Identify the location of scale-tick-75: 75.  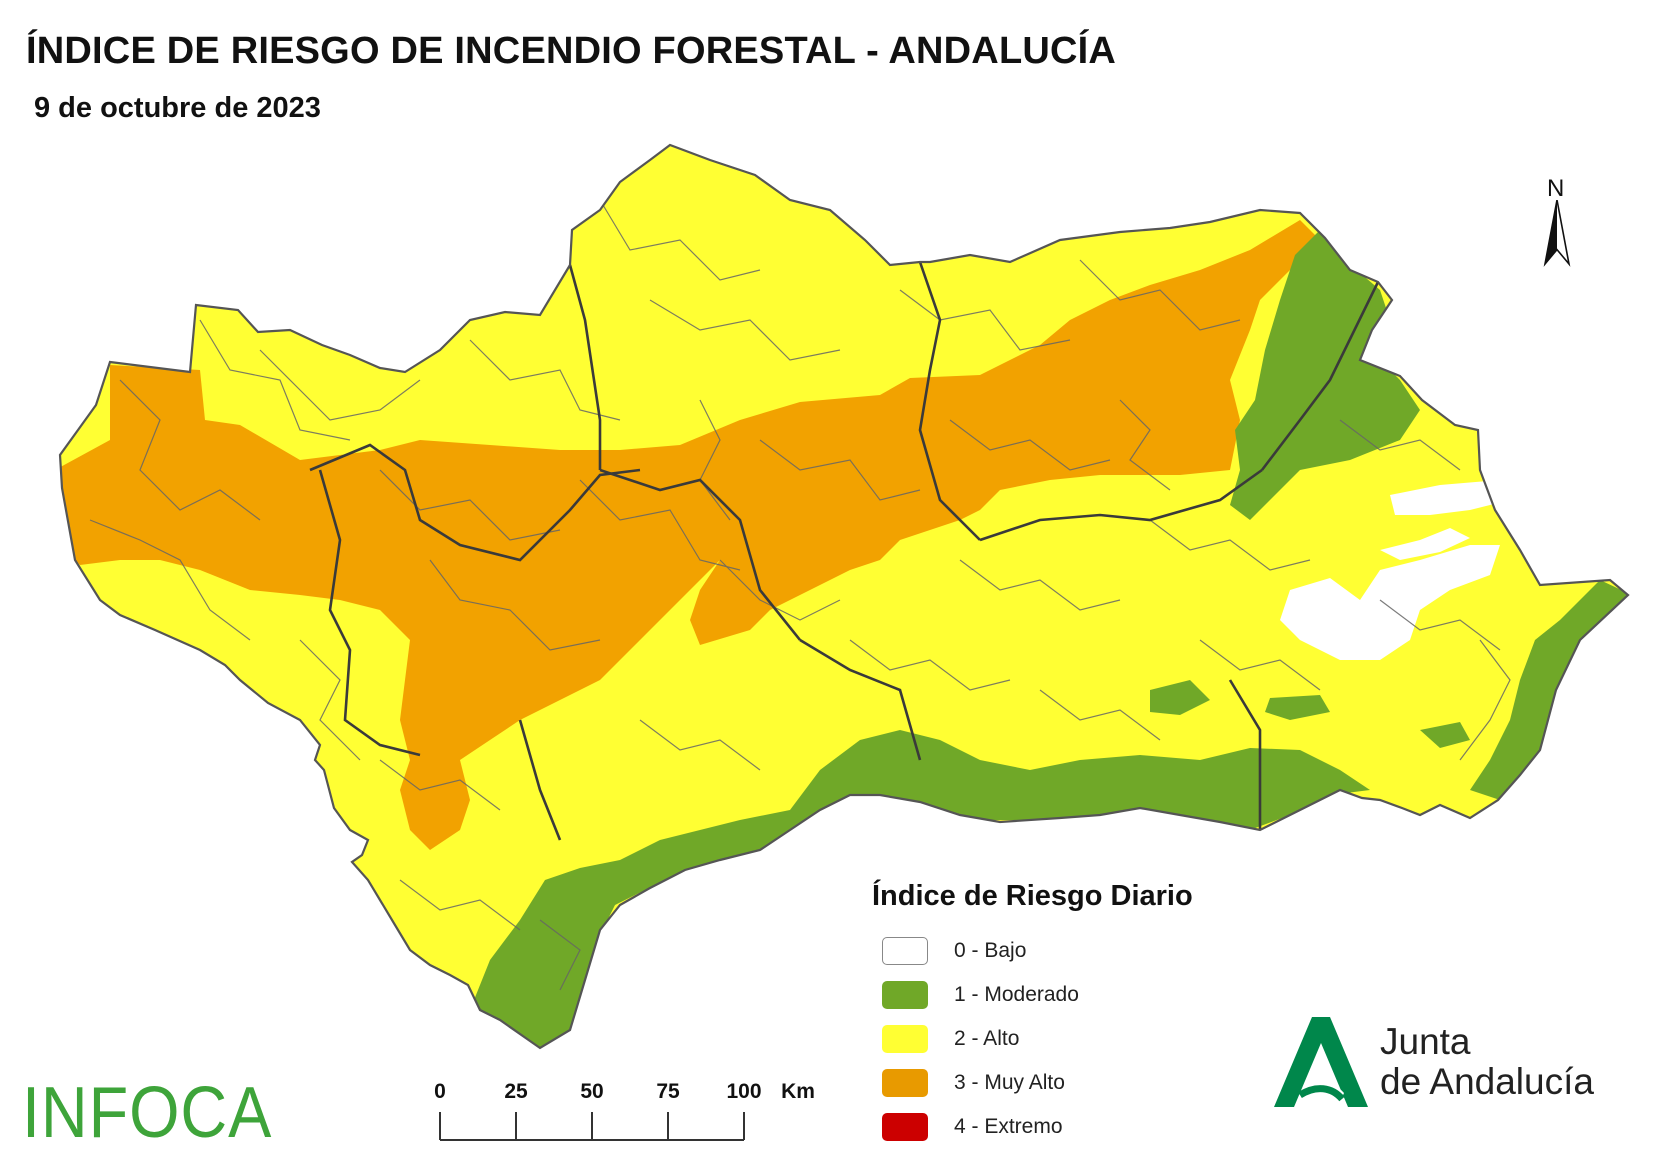
(668, 1091).